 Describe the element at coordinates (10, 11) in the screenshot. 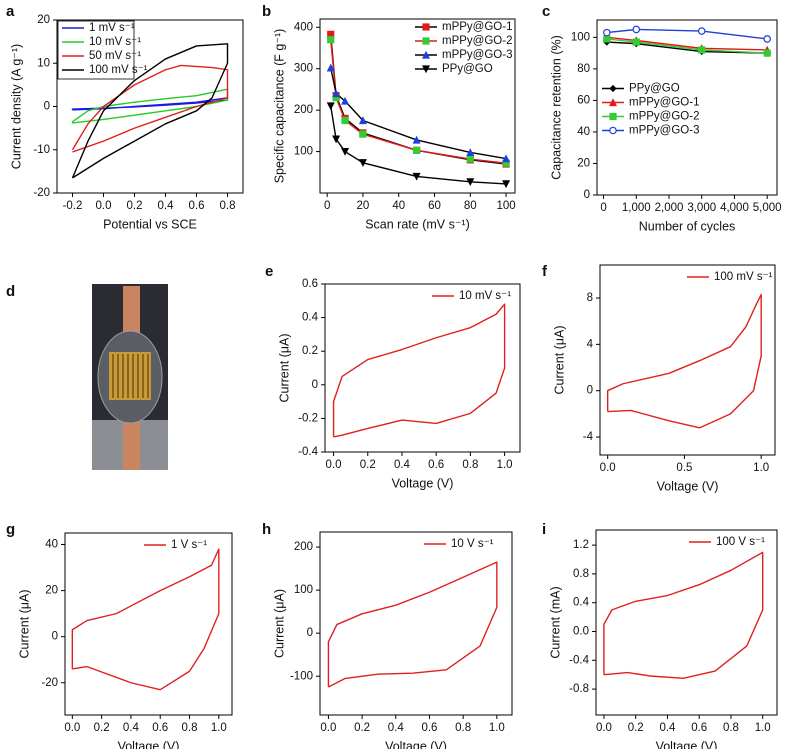

I see `panel-label: a` at that location.